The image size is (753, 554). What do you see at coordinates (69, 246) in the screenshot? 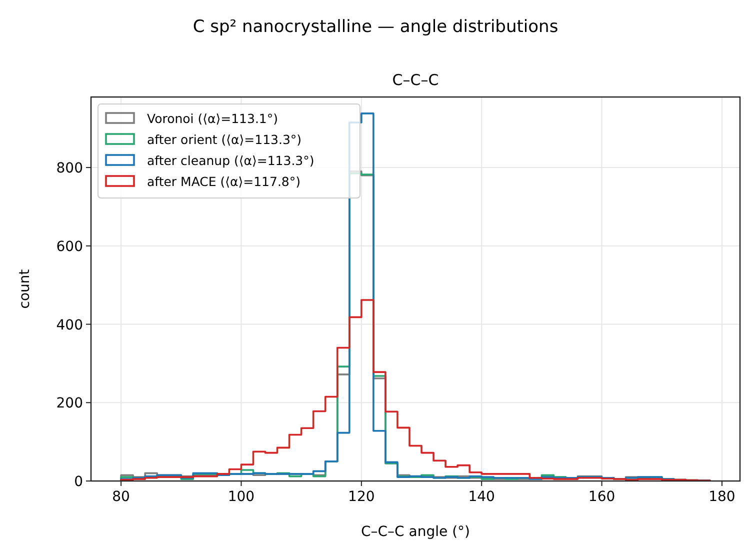
I see `y-tick-label: 600` at bounding box center [69, 246].